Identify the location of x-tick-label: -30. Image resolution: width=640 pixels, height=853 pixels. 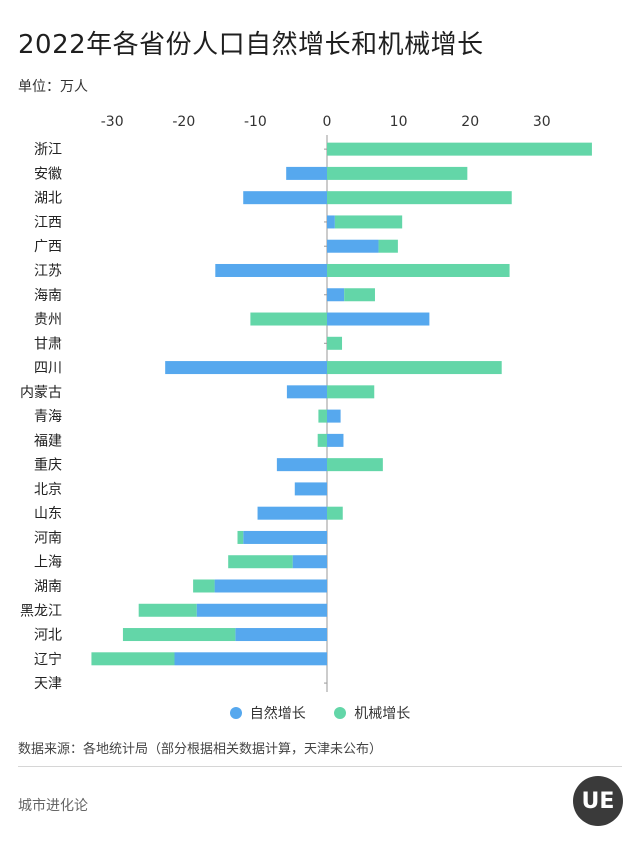
(112, 122).